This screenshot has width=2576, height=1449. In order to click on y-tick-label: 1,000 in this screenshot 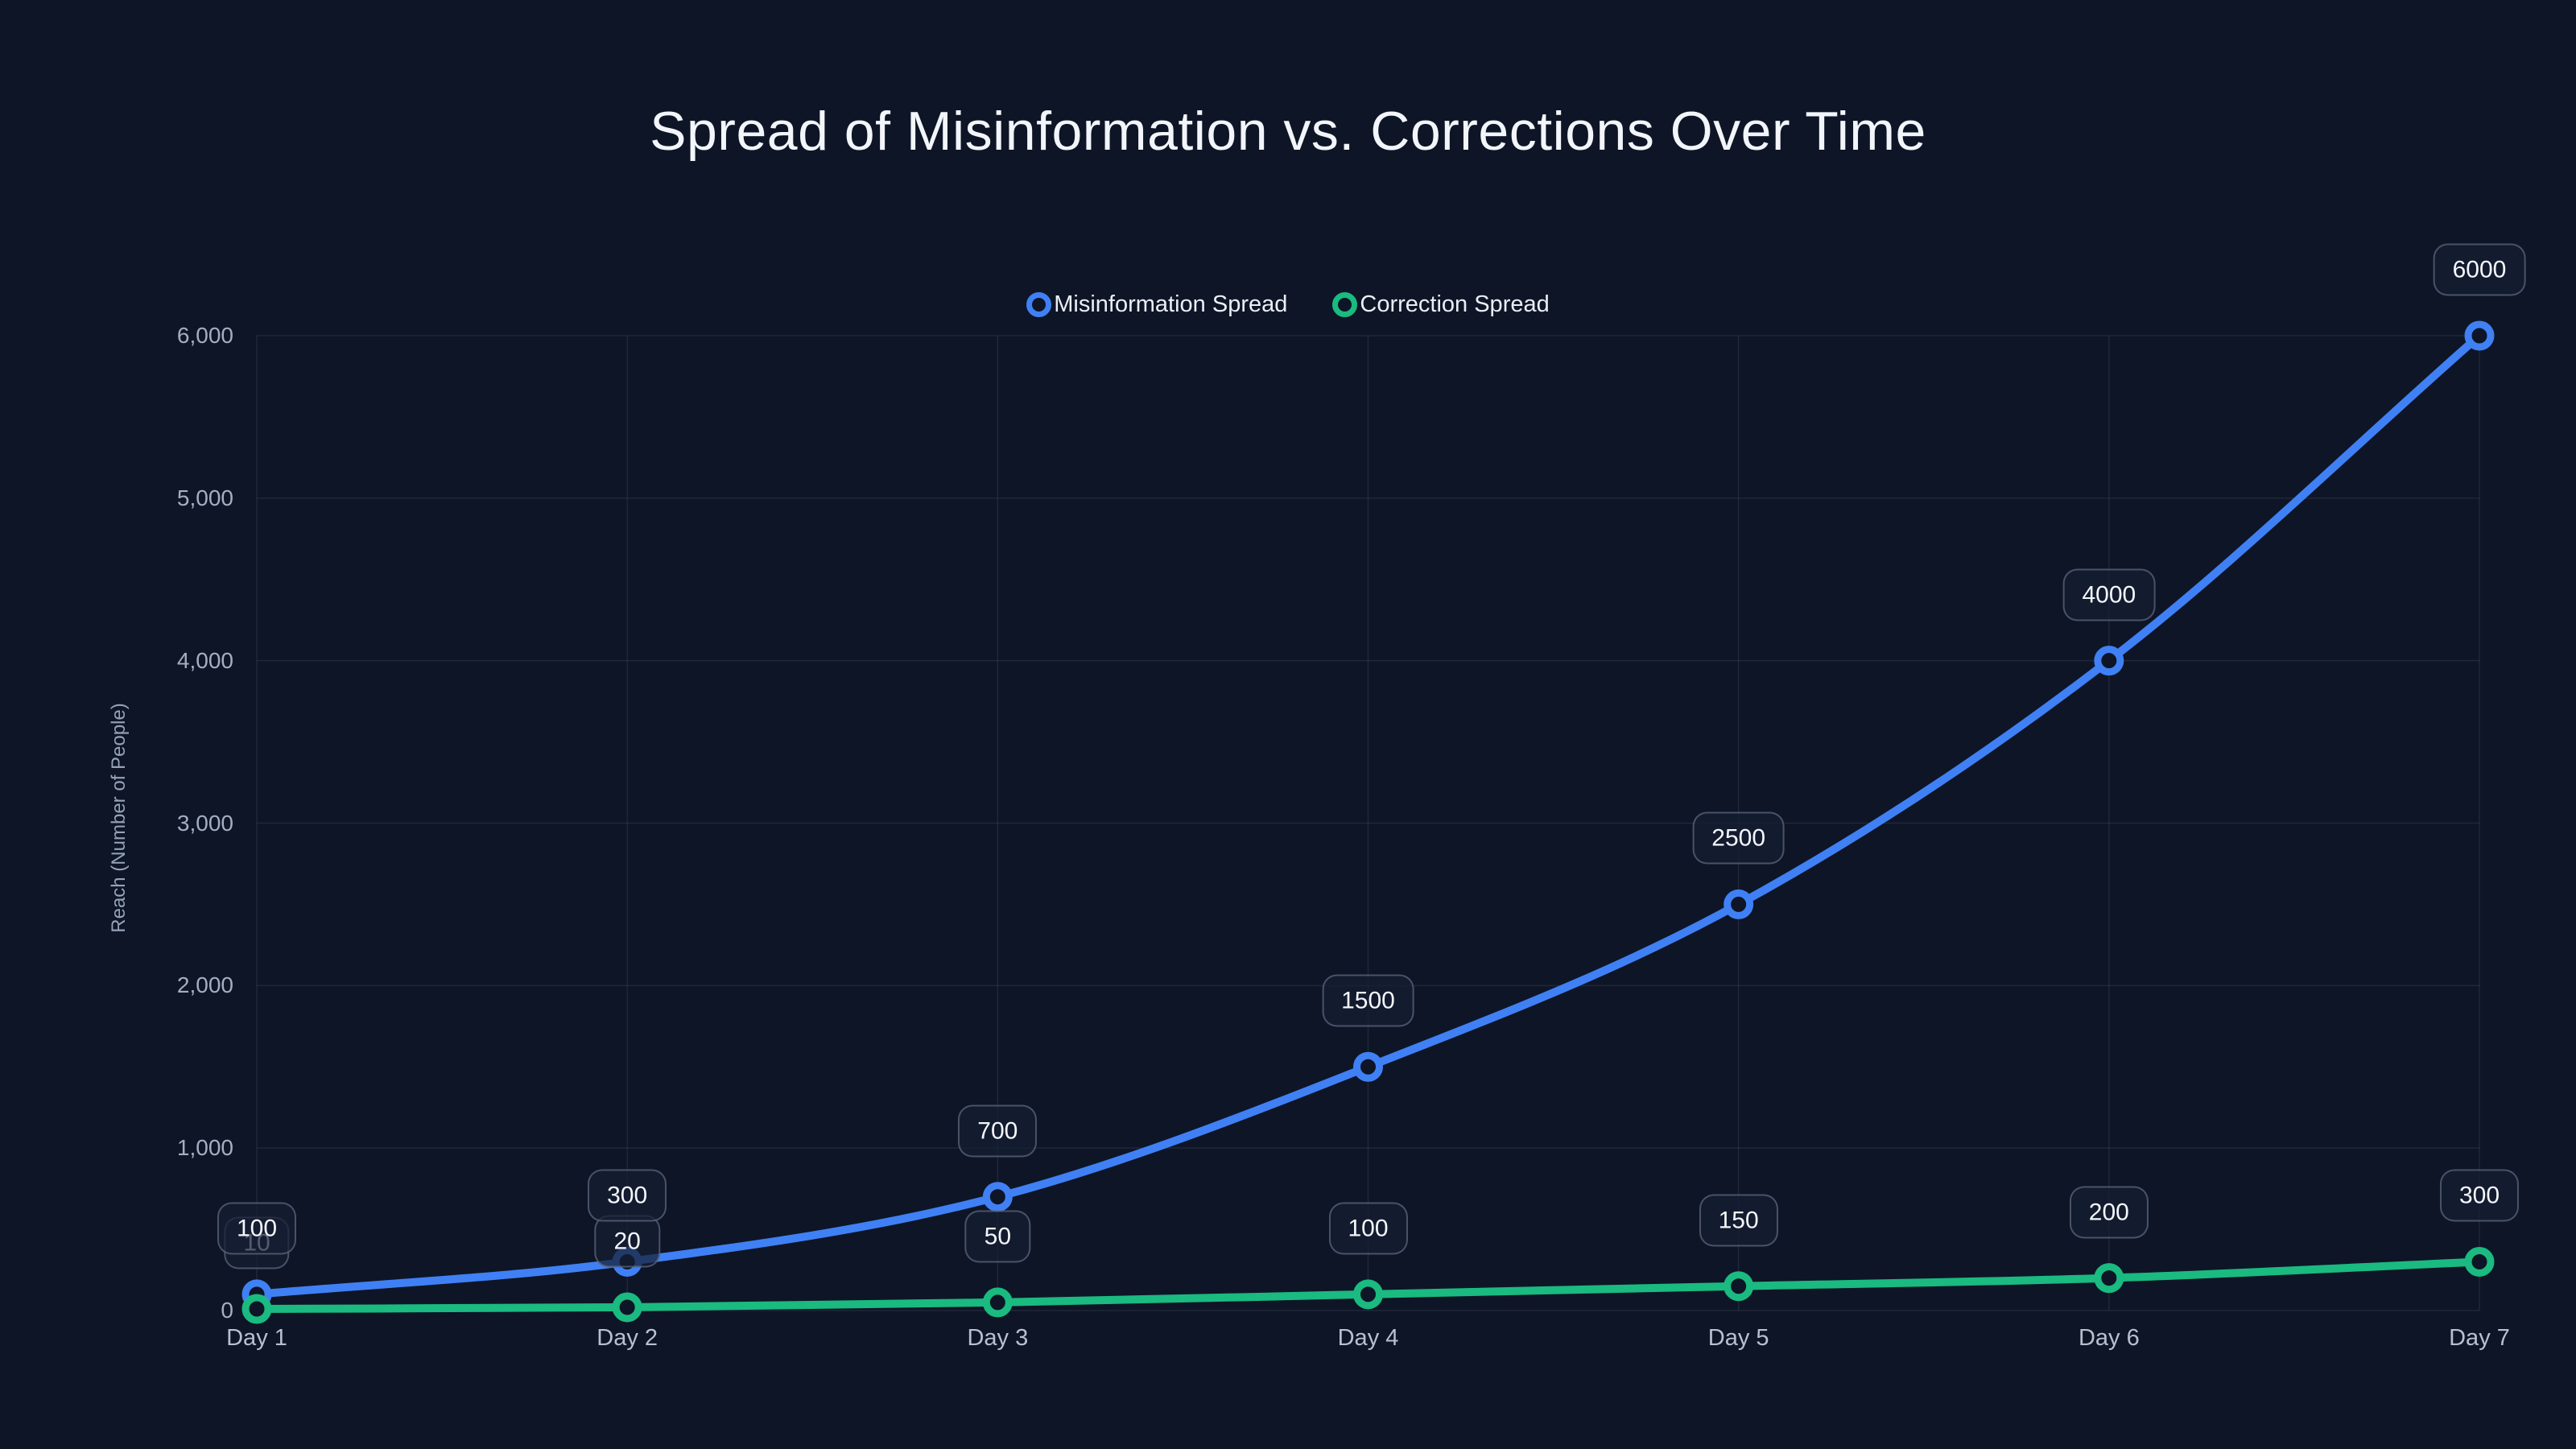, I will do `click(204, 1148)`.